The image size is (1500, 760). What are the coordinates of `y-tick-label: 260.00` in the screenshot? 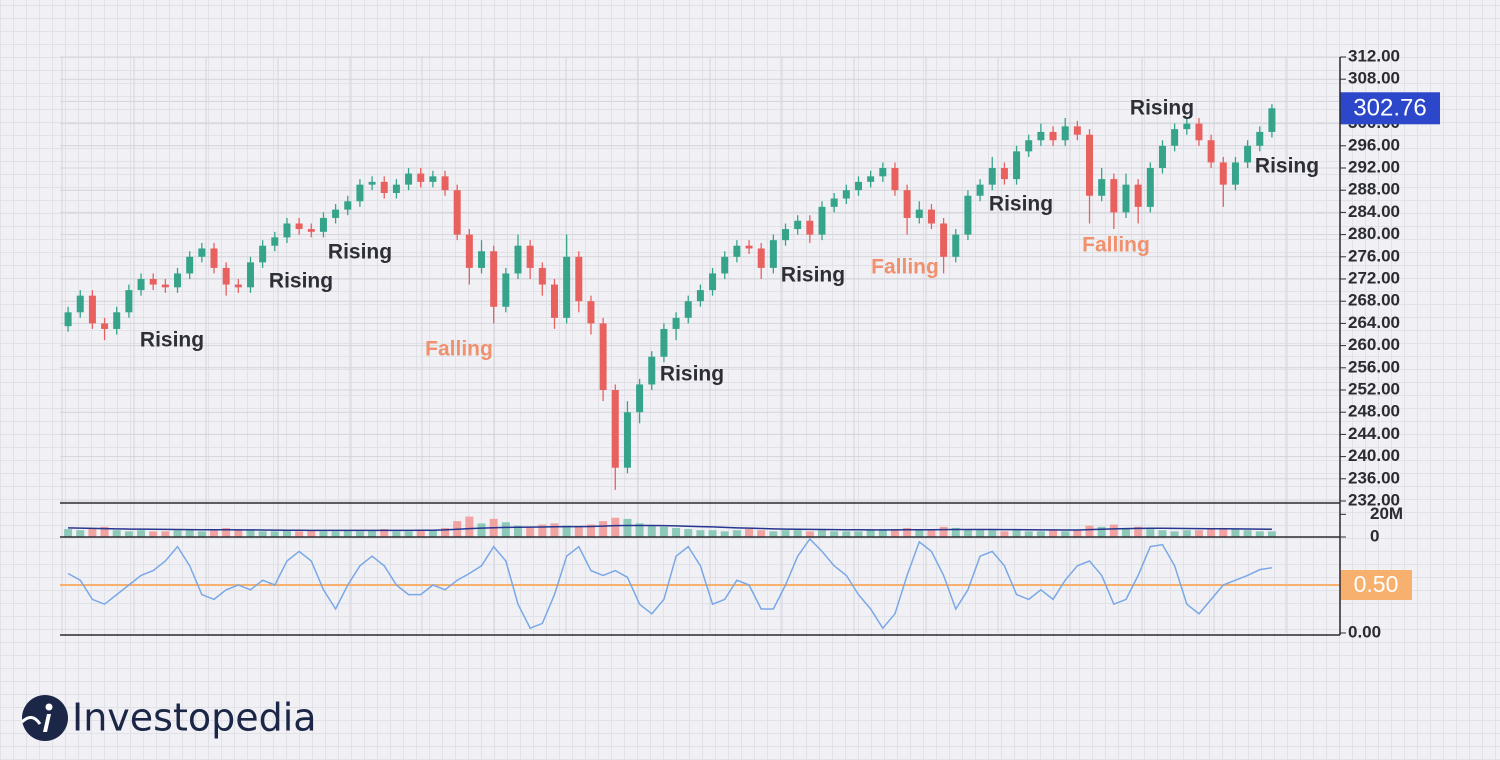 It's located at (1374, 344).